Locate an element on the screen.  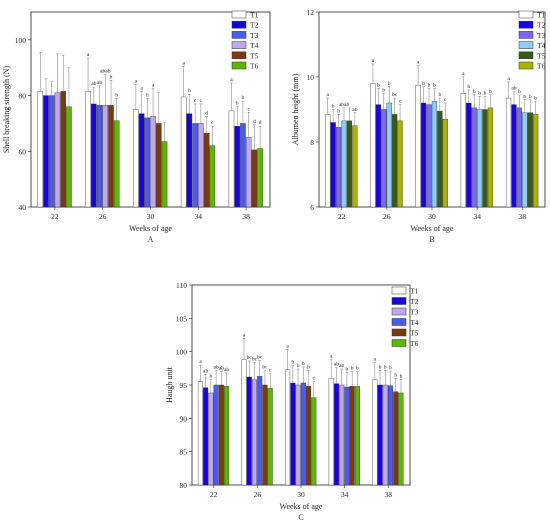
y-tick-label: 12 is located at coordinates (311, 12).